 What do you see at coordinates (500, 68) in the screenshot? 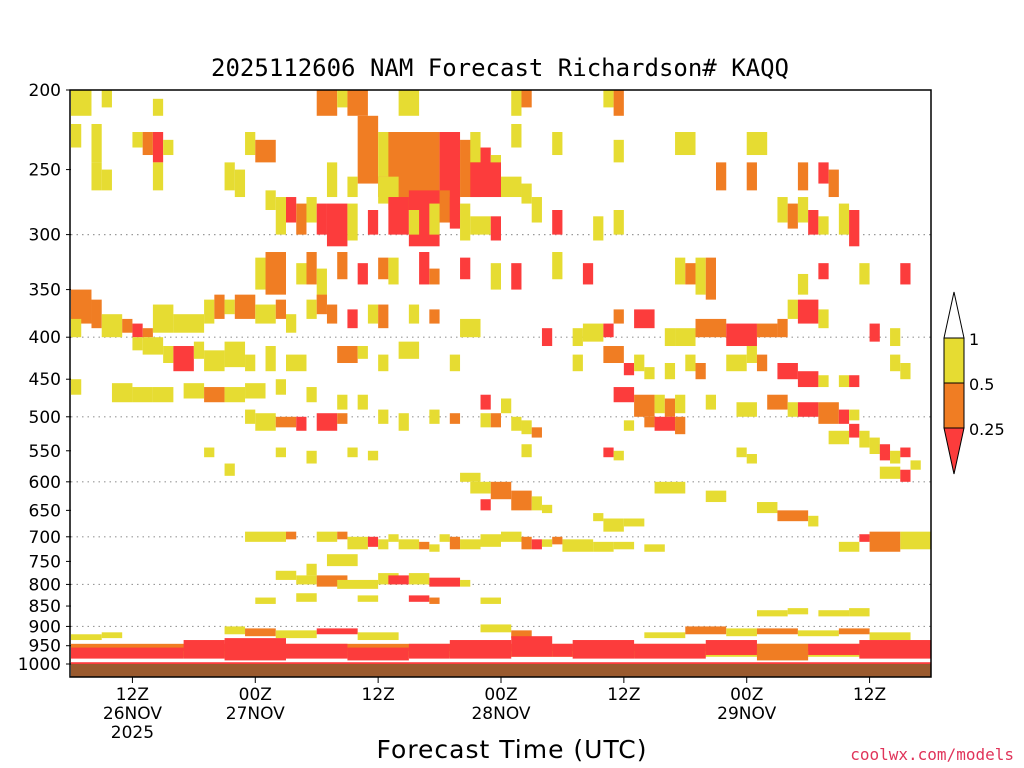
I see `chart-title: 2025112606 NAM Forecast Richardson# KAQQ` at bounding box center [500, 68].